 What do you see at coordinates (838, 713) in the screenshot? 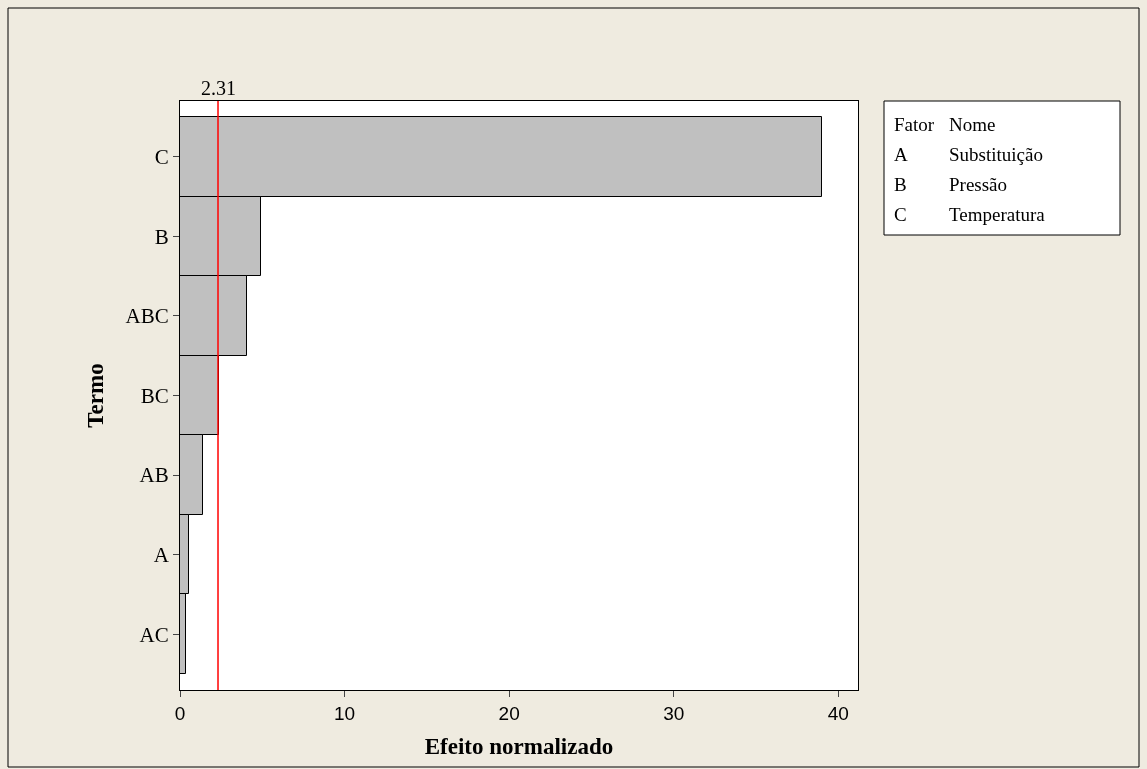
I see `x-tick-label: 40` at bounding box center [838, 713].